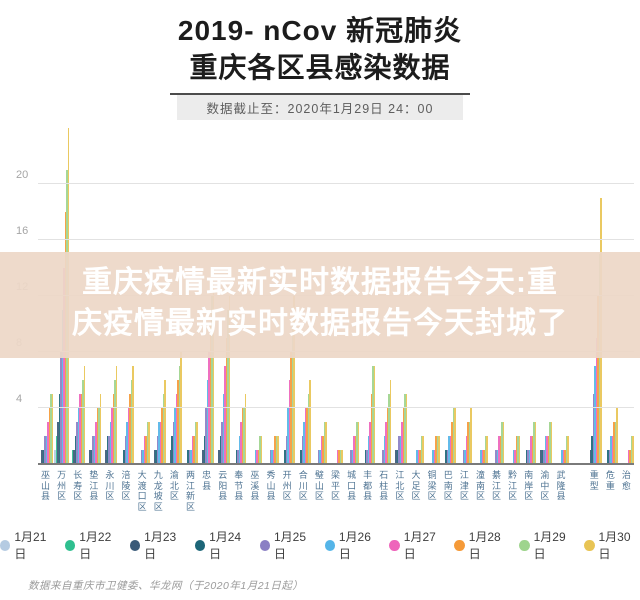 This screenshot has width=640, height=600. Describe the element at coordinates (62, 485) in the screenshot. I see `x-label-万州区: 万州区` at that location.